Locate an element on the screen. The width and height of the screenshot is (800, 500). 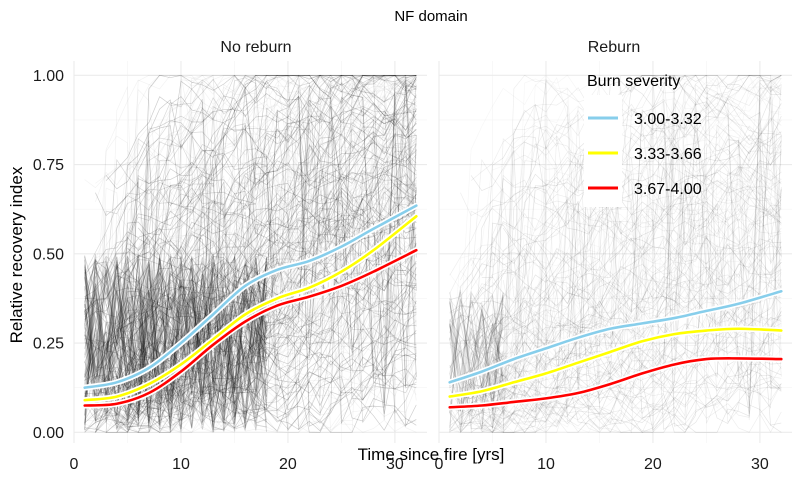
chart-title: NF domain is located at coordinates (430, 16).